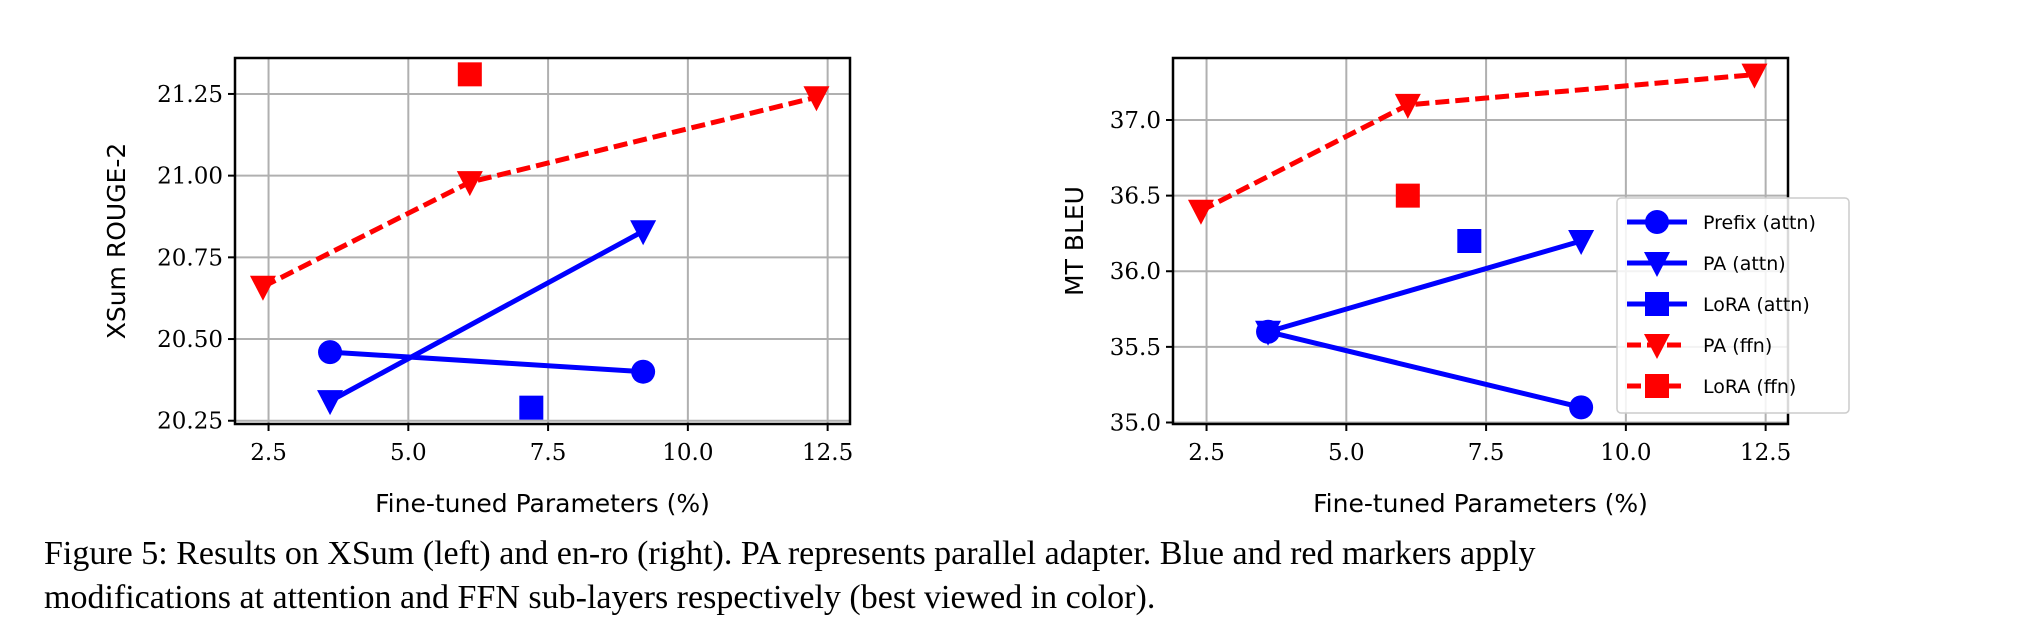  I want to click on y-tick-label: 36.5, so click(1135, 197).